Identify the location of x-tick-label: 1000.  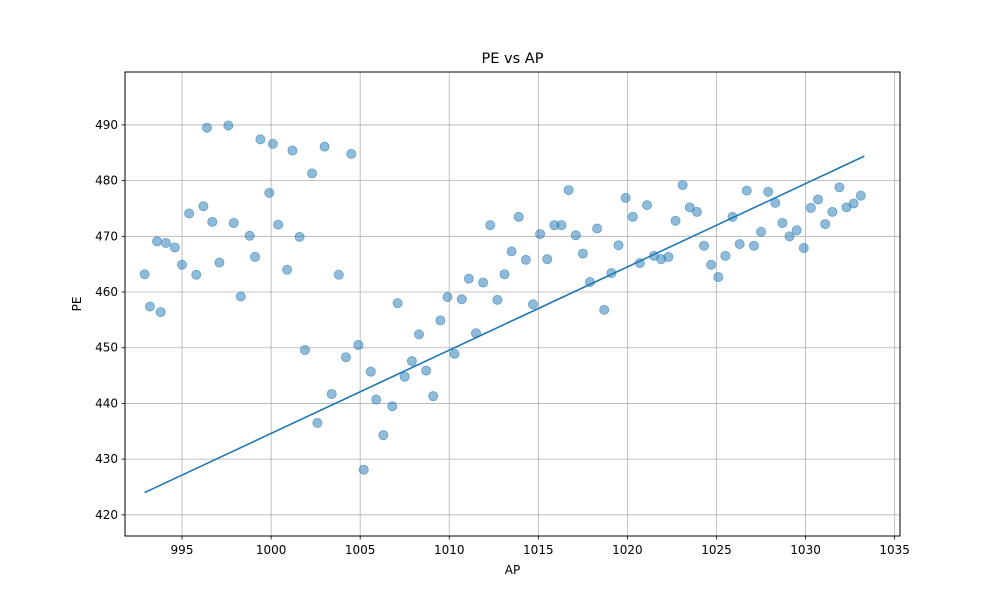
(271, 550).